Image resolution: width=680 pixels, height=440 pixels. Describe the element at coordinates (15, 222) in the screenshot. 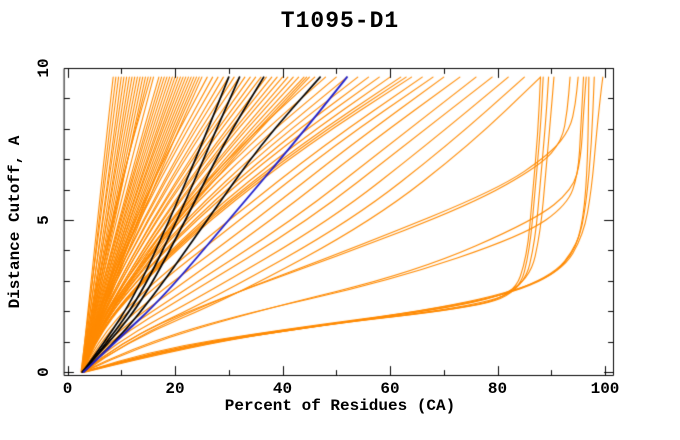

I see `y-axis-label: Distance Cutoff, A` at that location.